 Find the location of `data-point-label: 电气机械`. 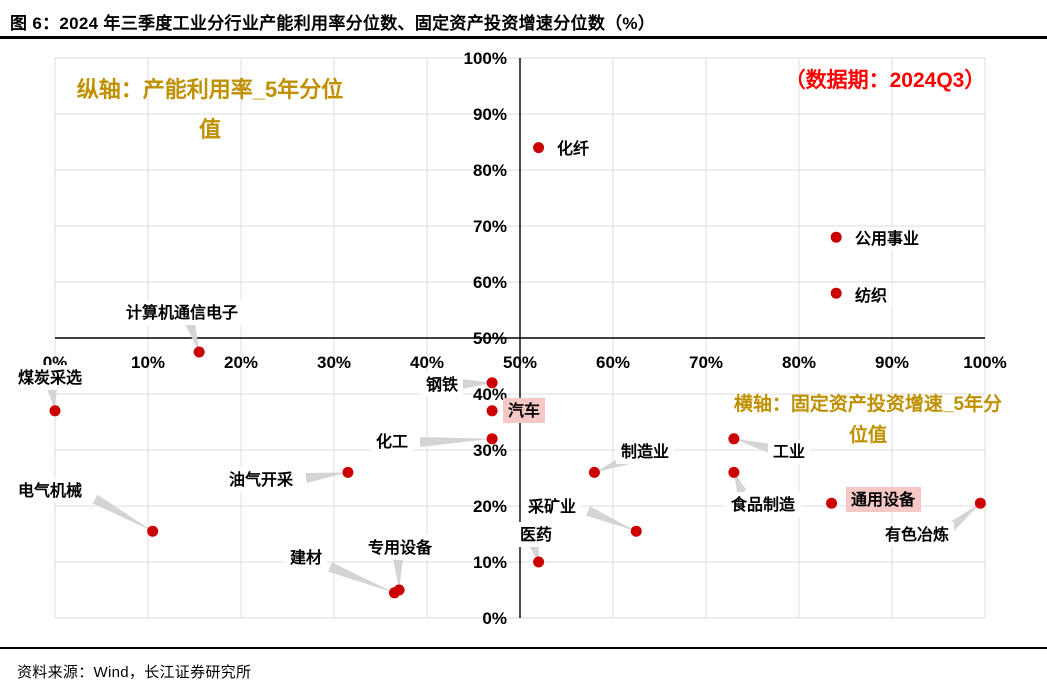

data-point-label: 电气机械 is located at coordinates (50, 490).